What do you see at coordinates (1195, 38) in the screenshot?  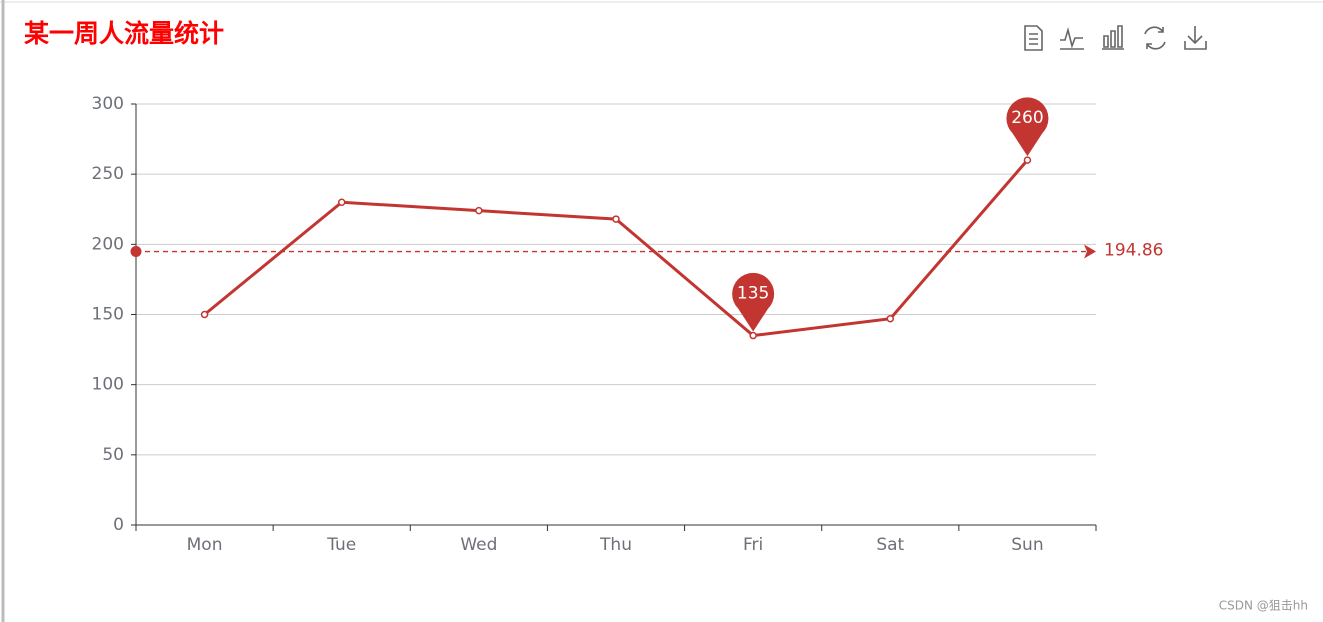 I see `tool-save` at bounding box center [1195, 38].